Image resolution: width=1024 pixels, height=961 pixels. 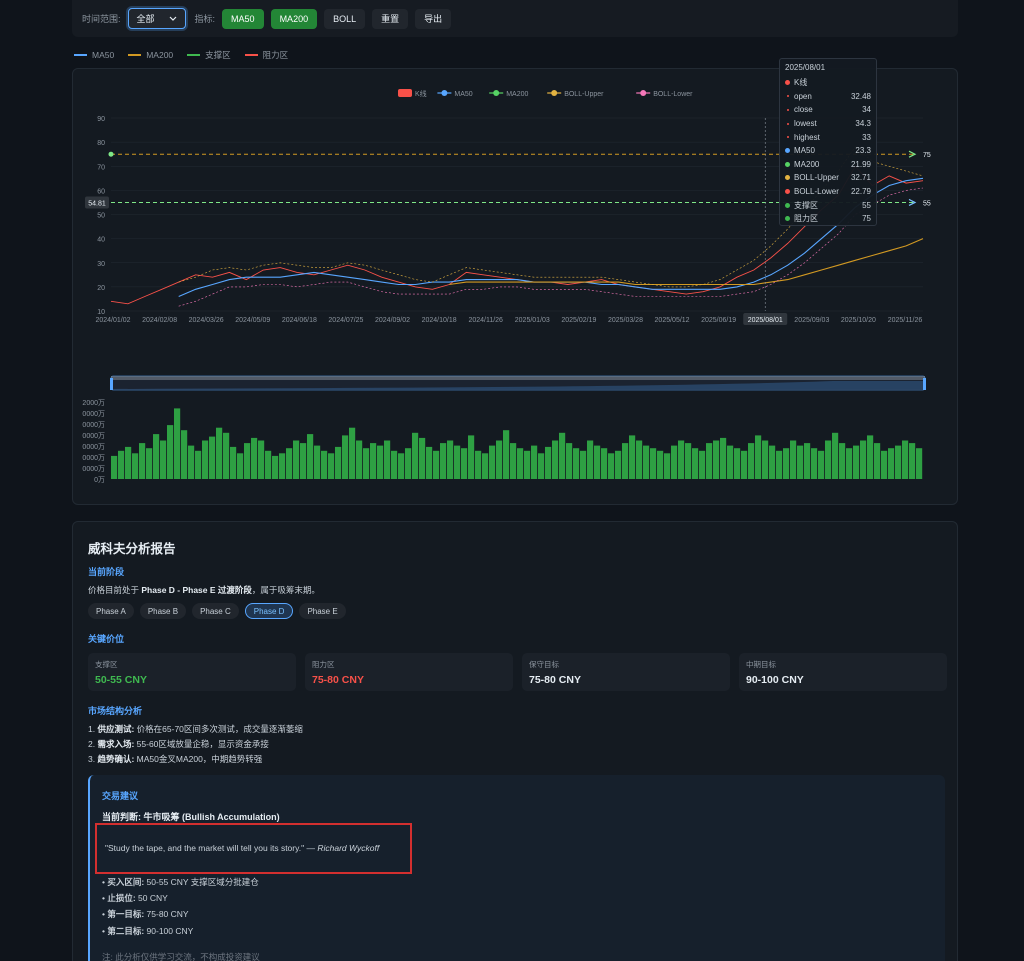 I want to click on advice-item-text: 90-100 CNY, so click(x=169, y=930).